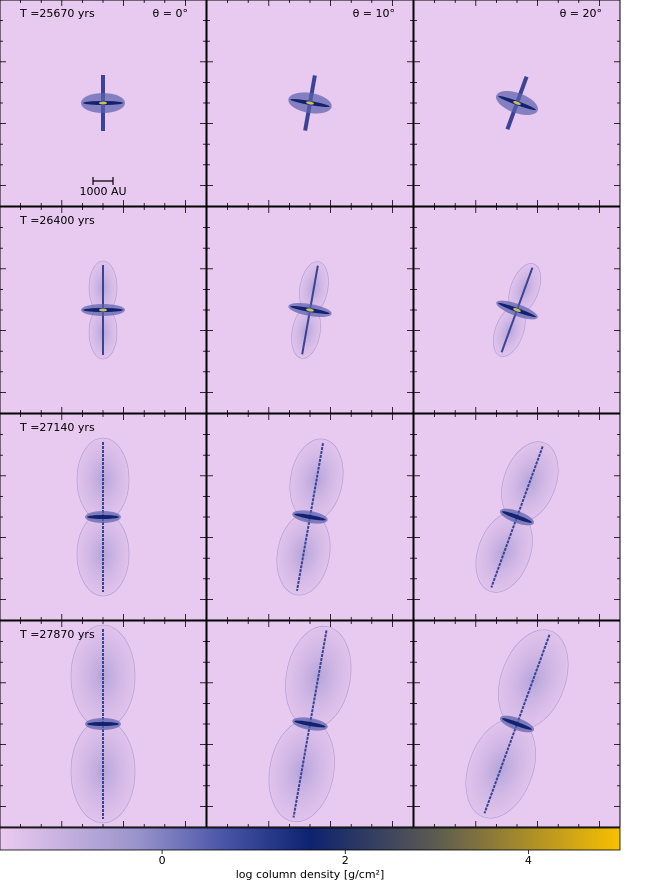 The width and height of the screenshot is (667, 884). What do you see at coordinates (170, 13) in the screenshot?
I see `angle-label: θ = 0°` at bounding box center [170, 13].